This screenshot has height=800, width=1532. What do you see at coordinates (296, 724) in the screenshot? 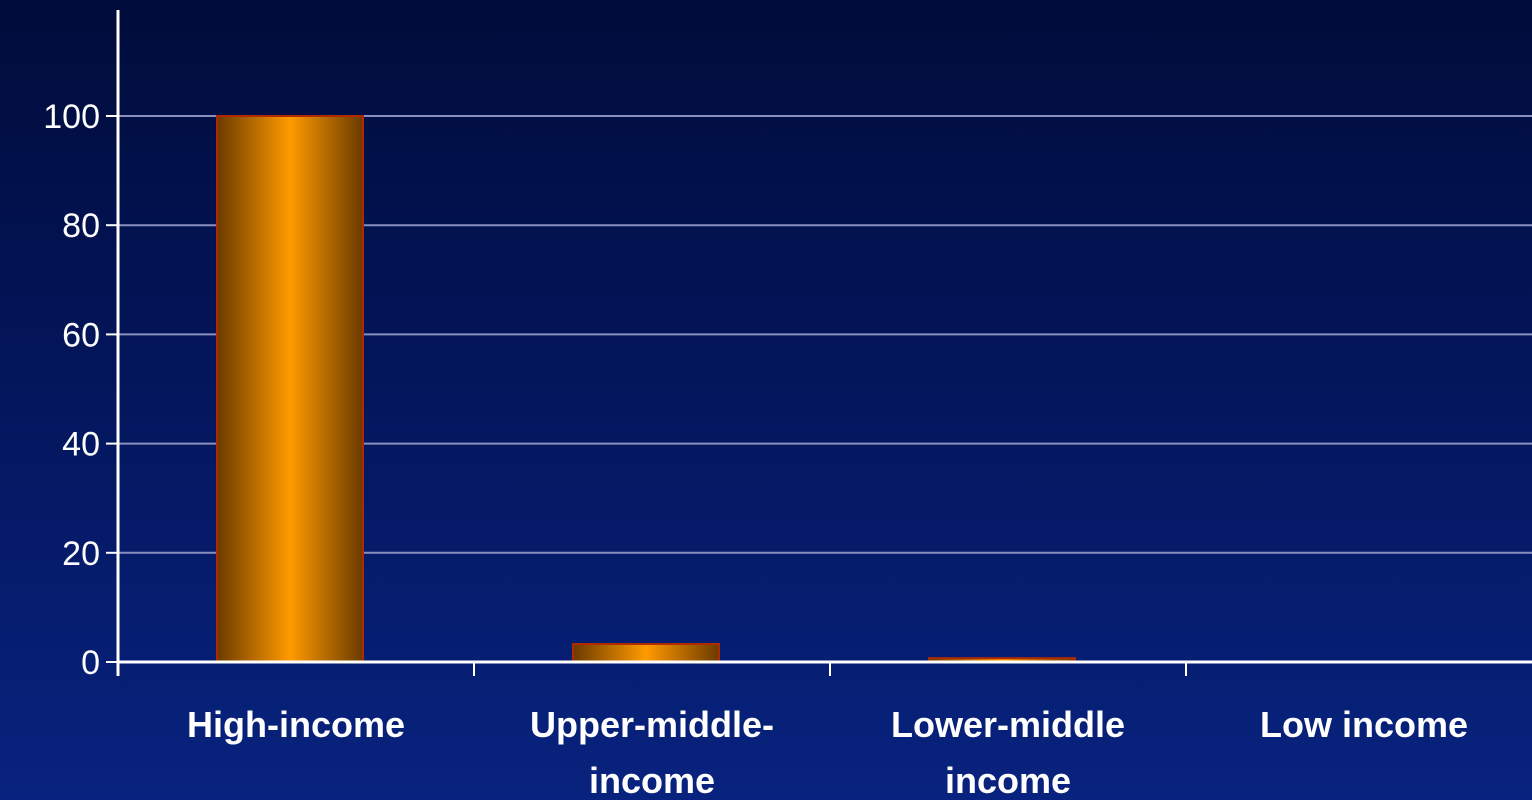
I see `x-category-label: High-income` at bounding box center [296, 724].